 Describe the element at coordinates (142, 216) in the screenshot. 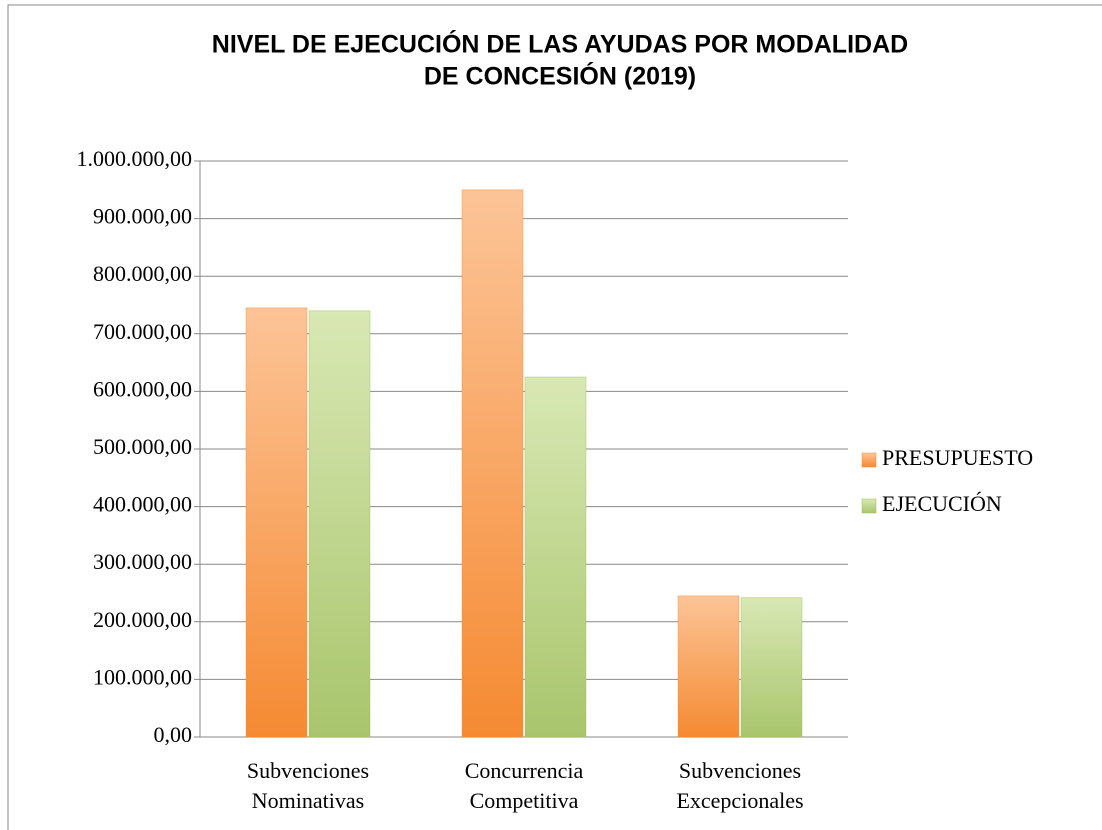

I see `y-tick-label: 900.000,00` at that location.